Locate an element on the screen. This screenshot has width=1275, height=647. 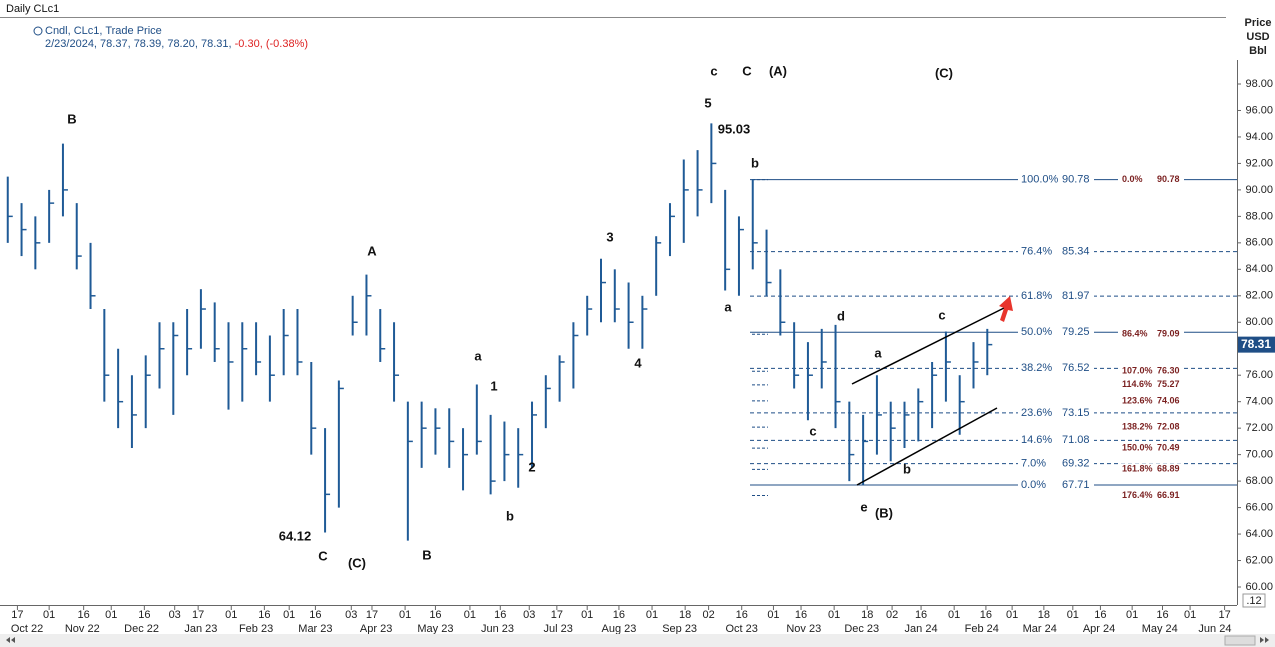
y-tick-label: 74.00 is located at coordinates (1259, 402).